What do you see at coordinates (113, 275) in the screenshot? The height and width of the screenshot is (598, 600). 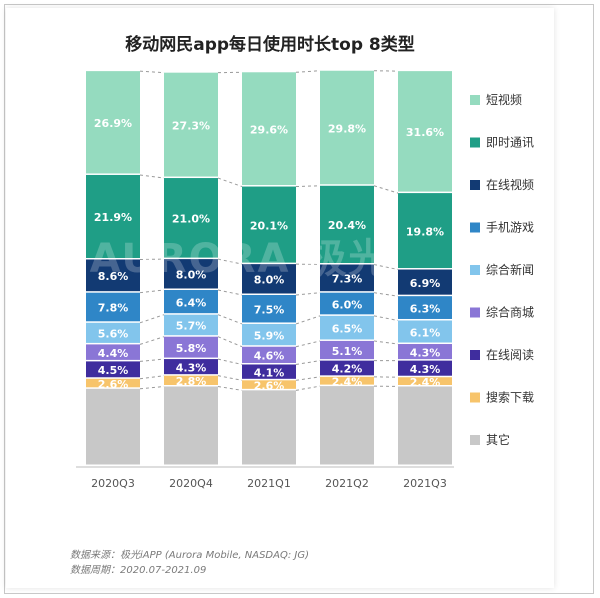 I see `bar-segment-在线视频-2020Q3` at bounding box center [113, 275].